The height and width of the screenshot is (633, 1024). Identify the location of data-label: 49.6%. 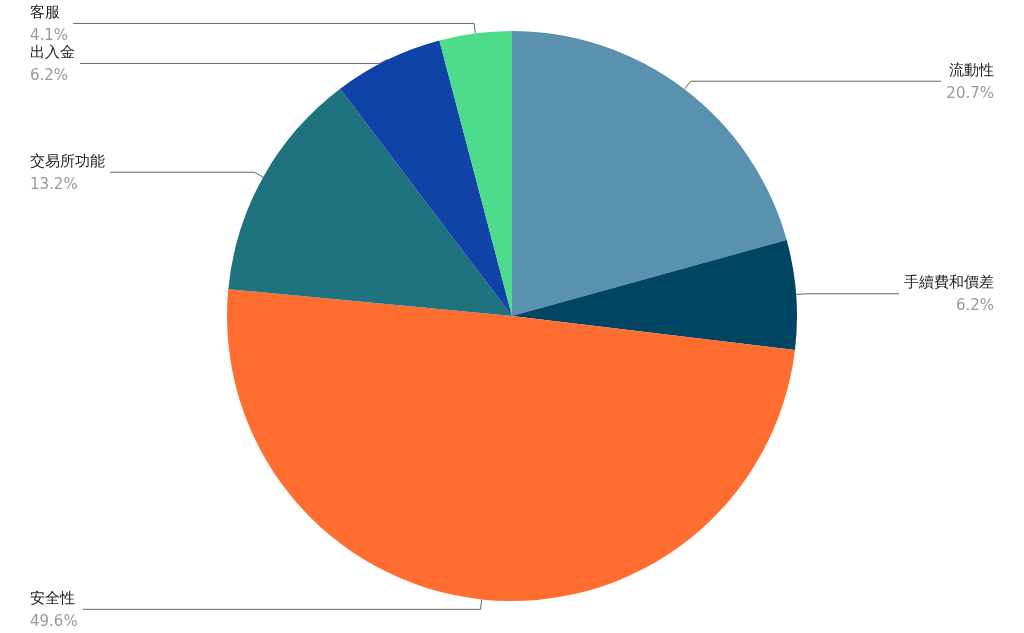
(54, 620).